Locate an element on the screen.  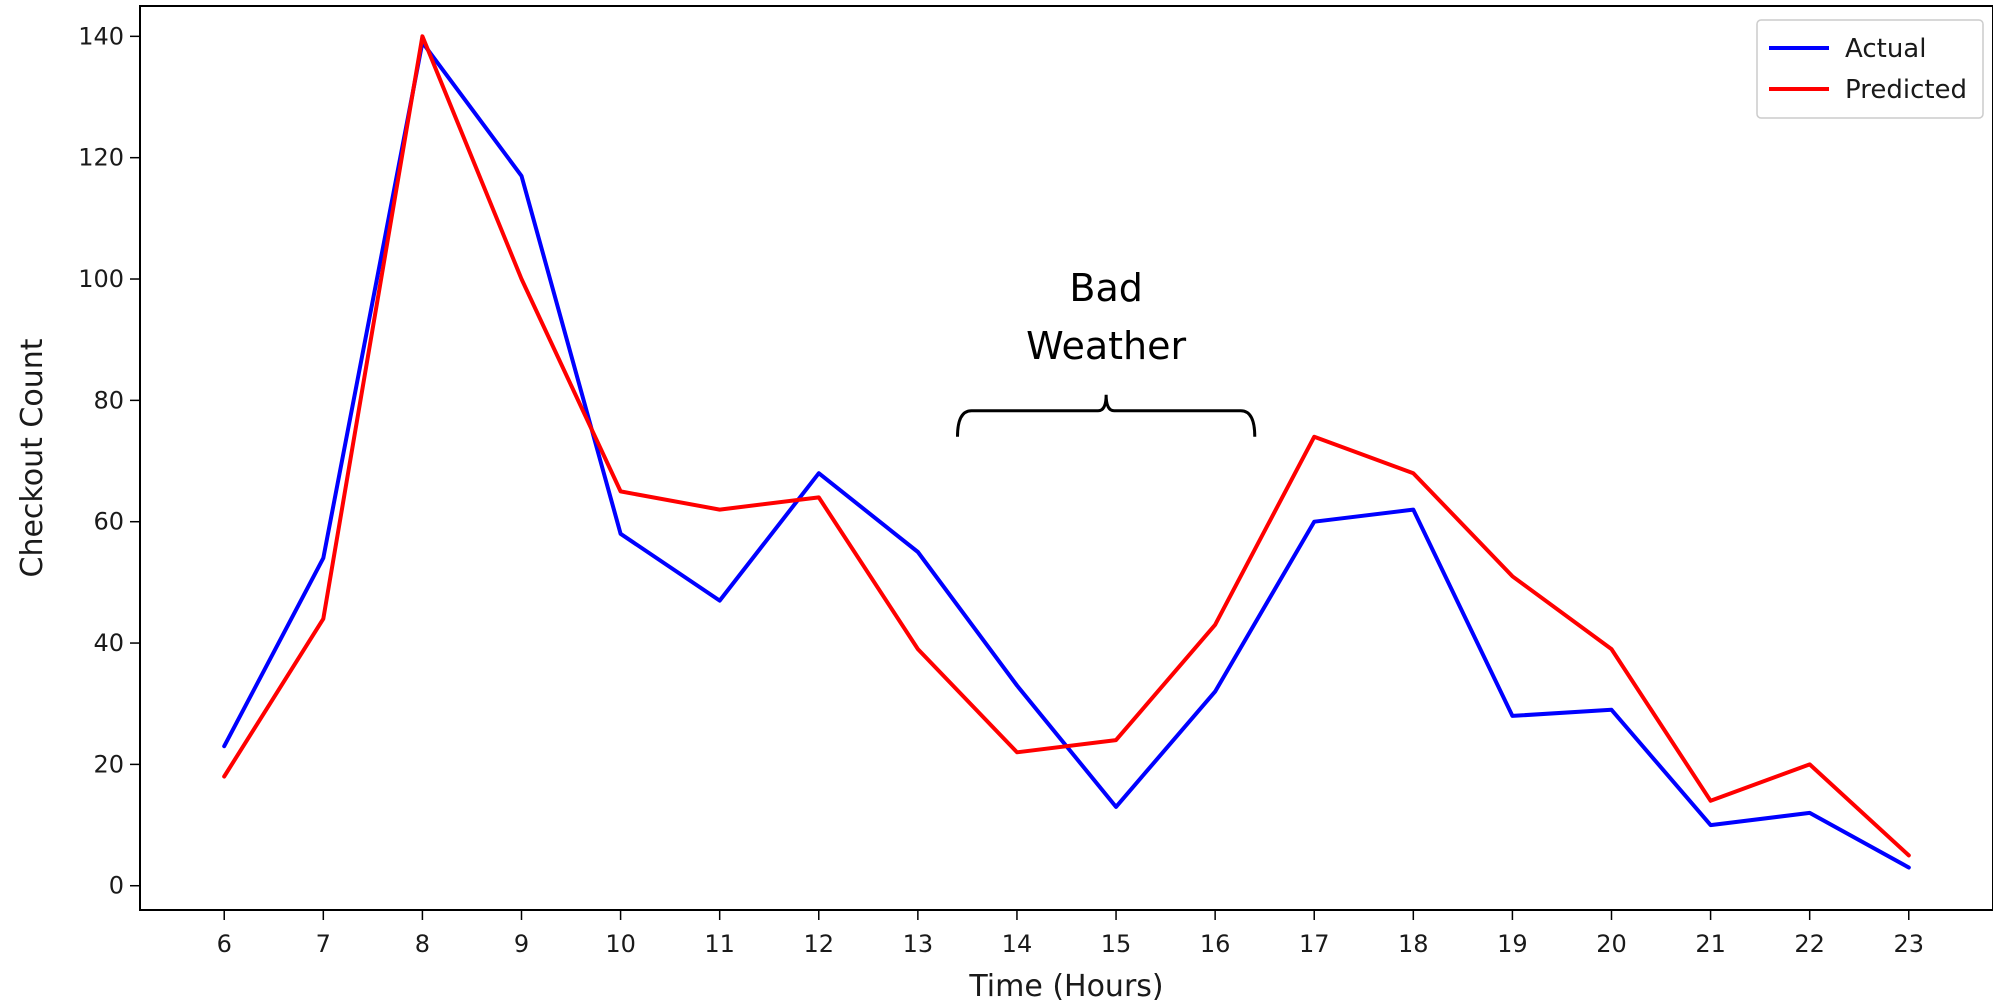
x-tick-label: 23 is located at coordinates (1908, 944).